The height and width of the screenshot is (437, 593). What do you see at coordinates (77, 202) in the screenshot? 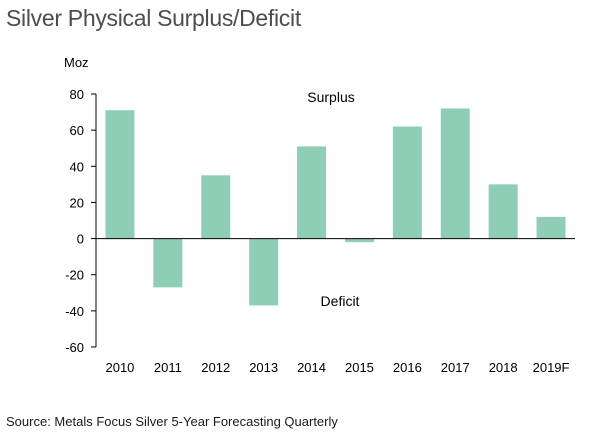
I see `y-tick-label: 20` at bounding box center [77, 202].